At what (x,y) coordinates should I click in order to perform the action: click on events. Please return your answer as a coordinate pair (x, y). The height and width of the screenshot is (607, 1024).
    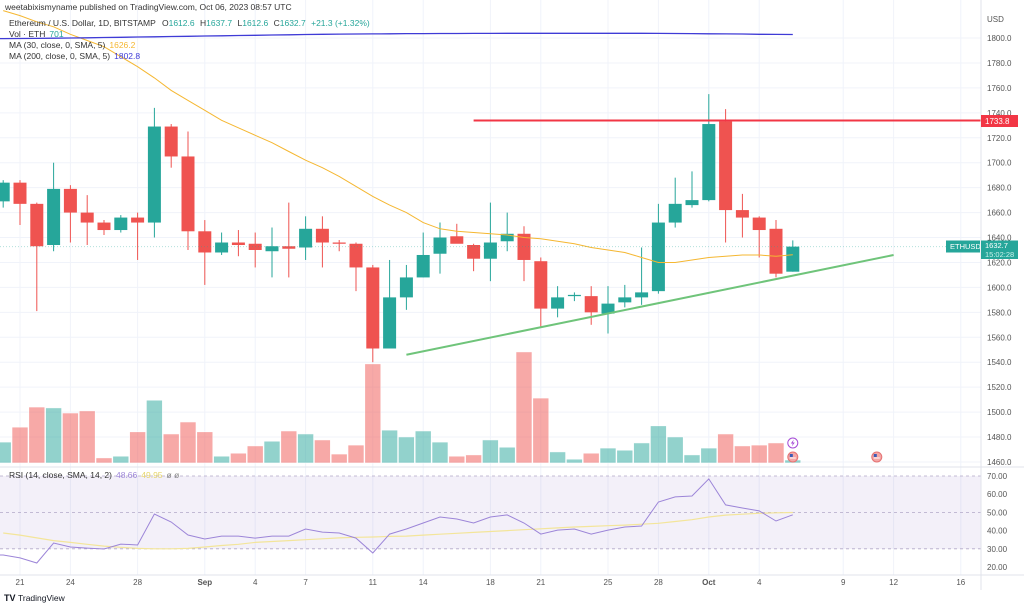
    Looking at the image, I should click on (835, 450).